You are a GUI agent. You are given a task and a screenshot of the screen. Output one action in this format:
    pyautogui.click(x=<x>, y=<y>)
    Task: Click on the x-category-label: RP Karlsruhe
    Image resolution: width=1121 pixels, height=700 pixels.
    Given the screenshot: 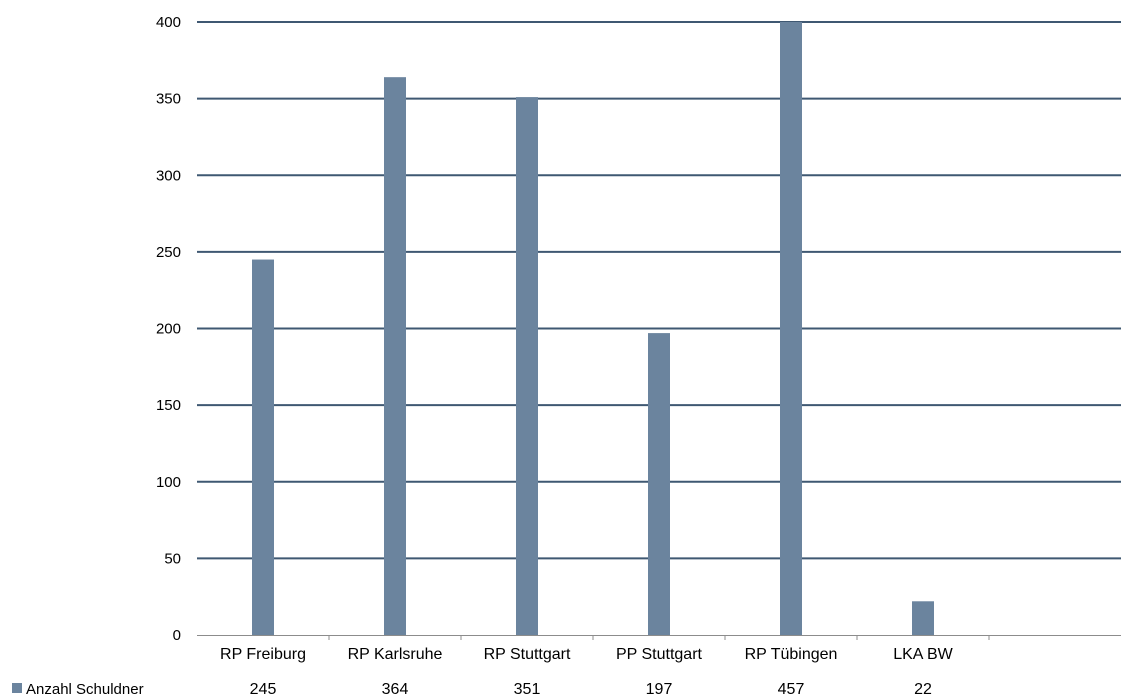 What is the action you would take?
    pyautogui.click(x=395, y=654)
    